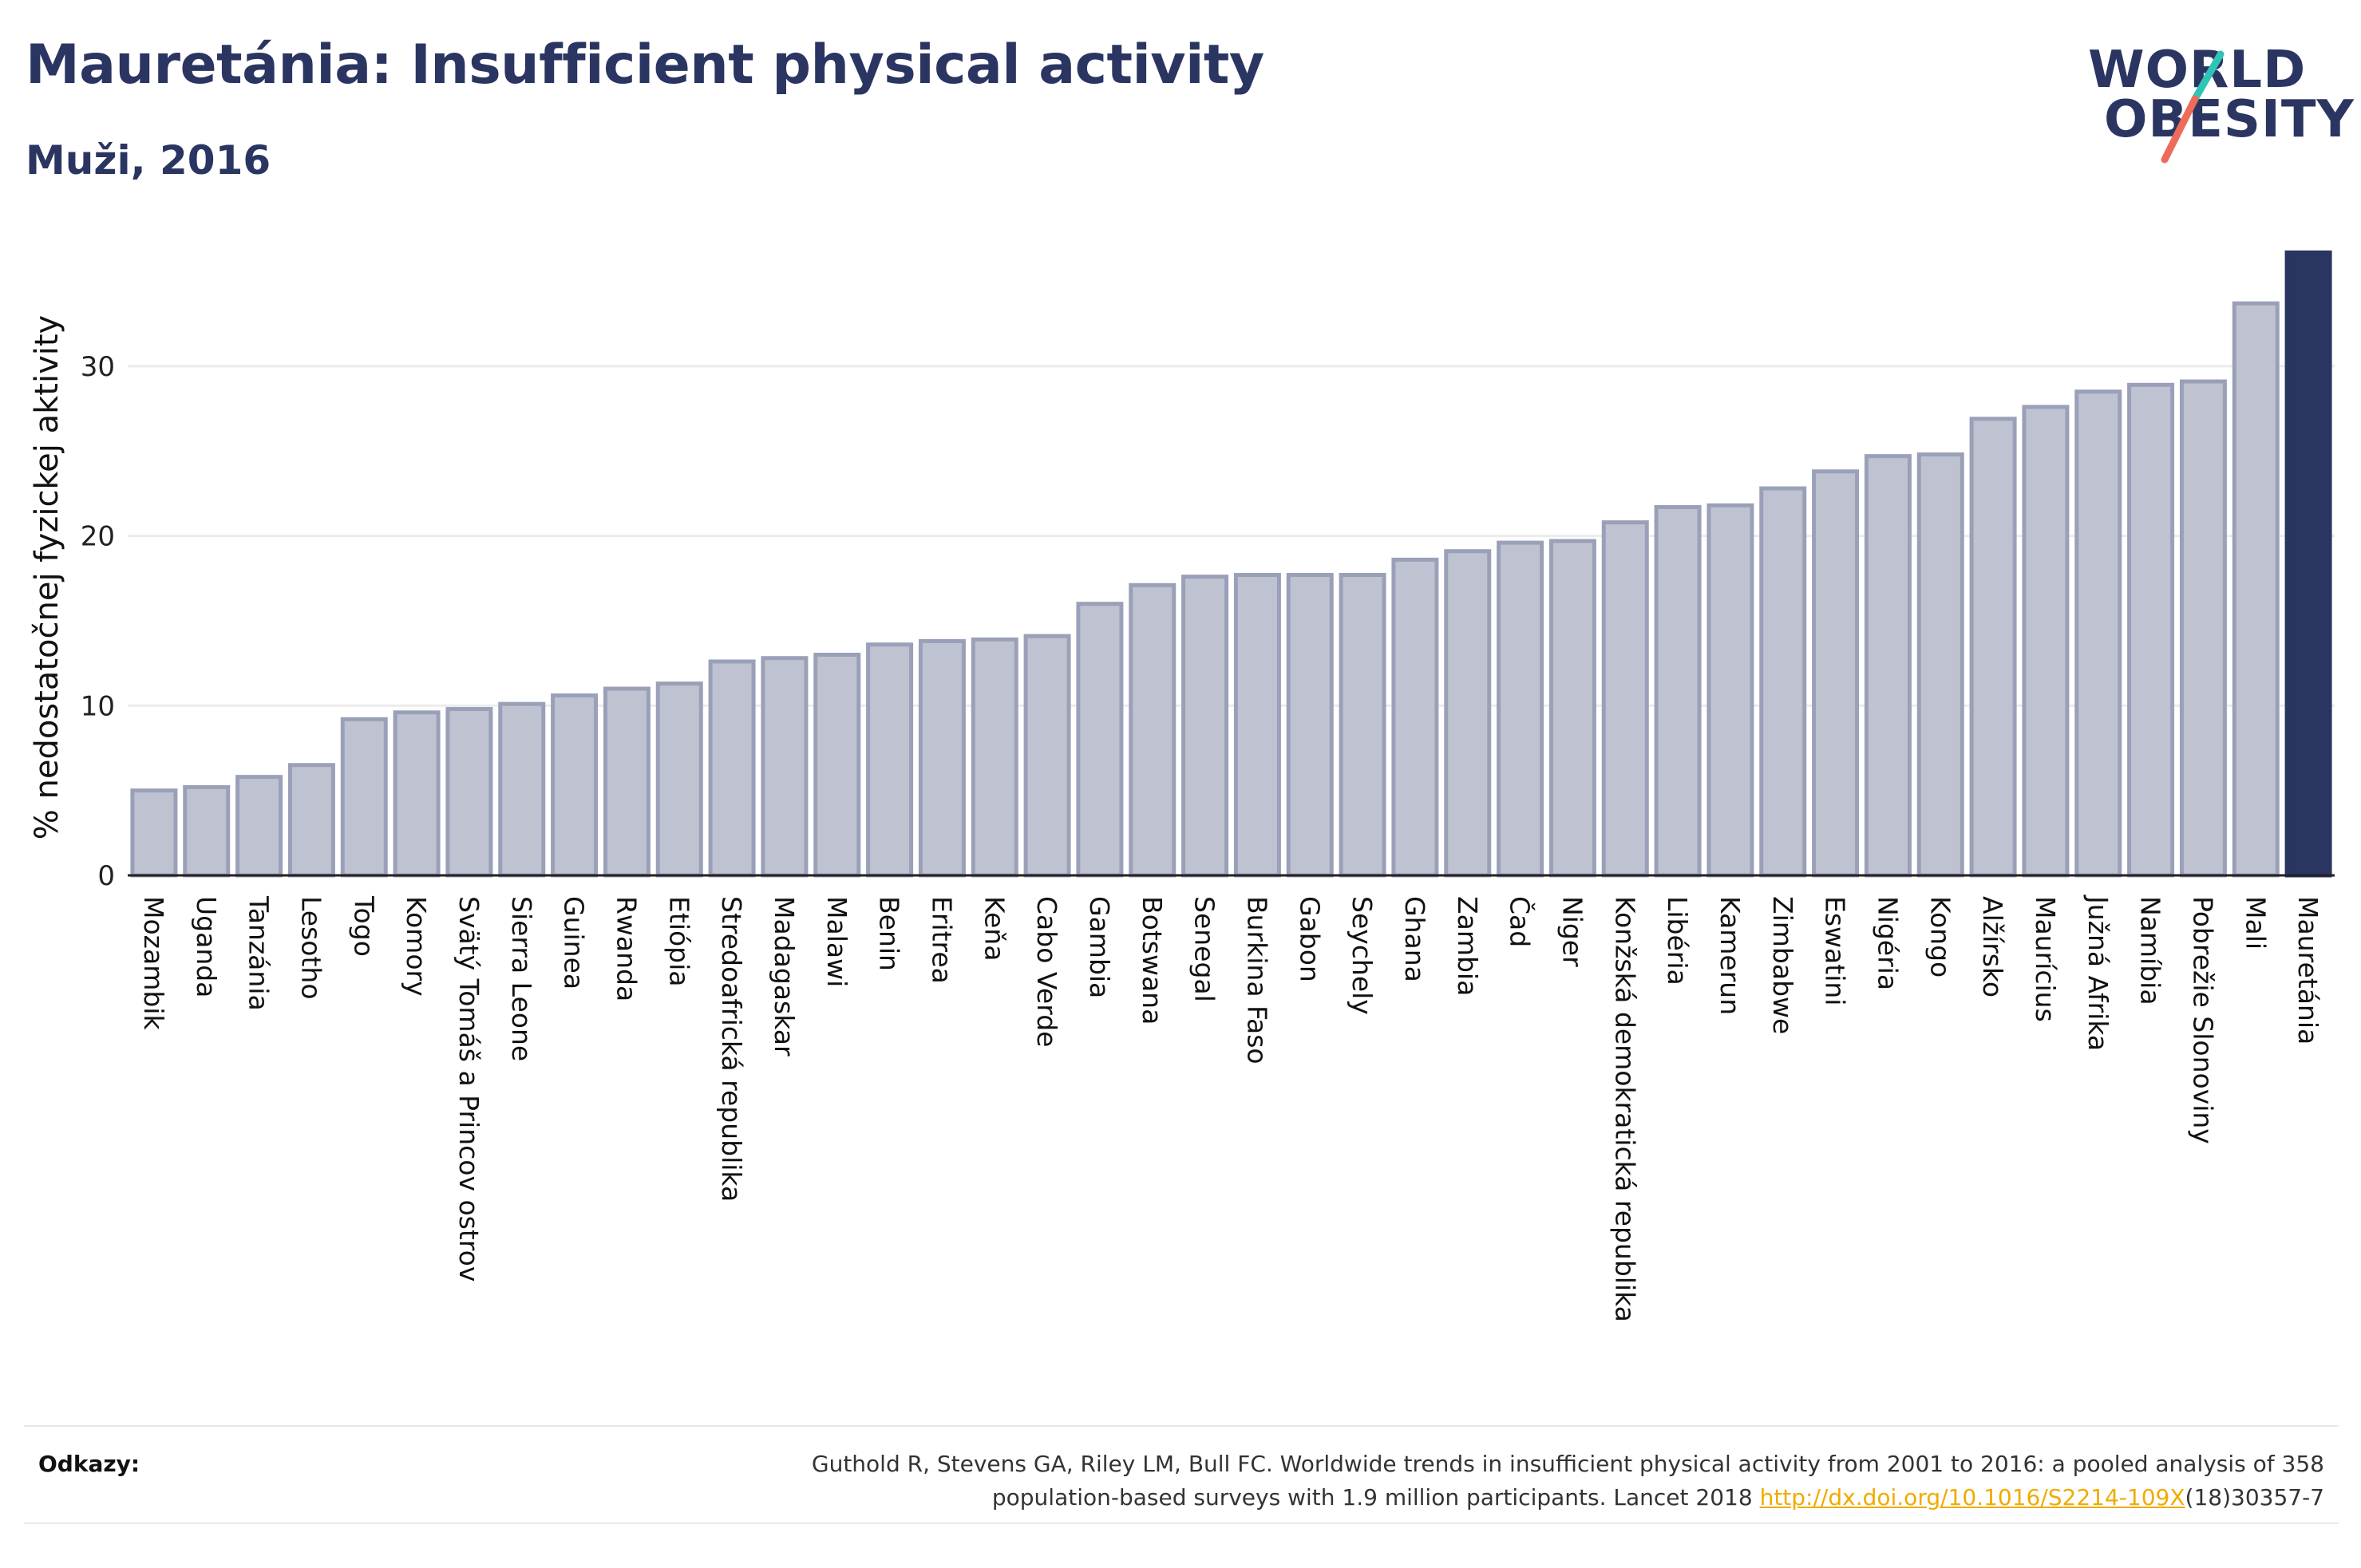  I want to click on x-tick-label: Madagaskar, so click(784, 976).